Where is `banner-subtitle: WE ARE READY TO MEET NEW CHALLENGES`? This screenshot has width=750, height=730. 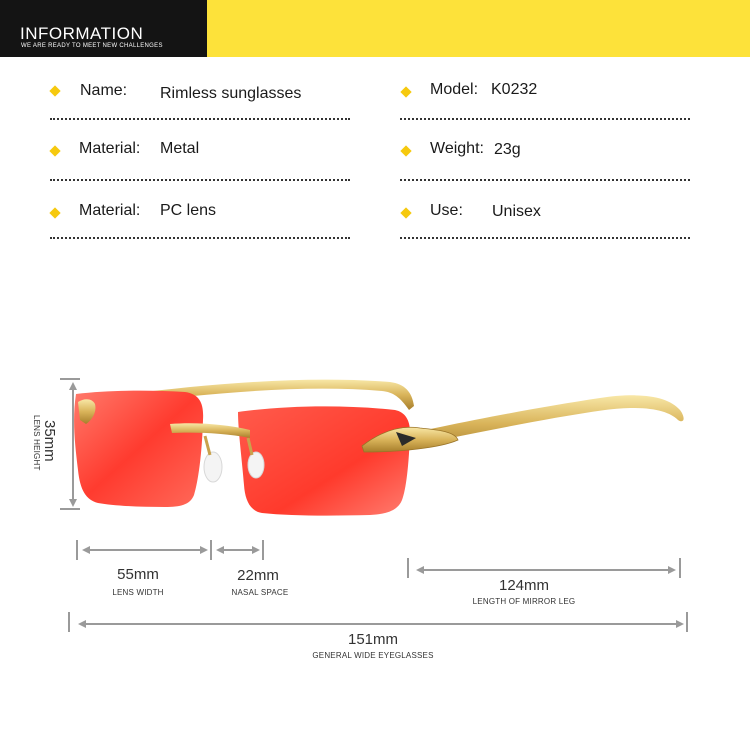
banner-subtitle: WE ARE READY TO MEET NEW CHALLENGES is located at coordinates (92, 46).